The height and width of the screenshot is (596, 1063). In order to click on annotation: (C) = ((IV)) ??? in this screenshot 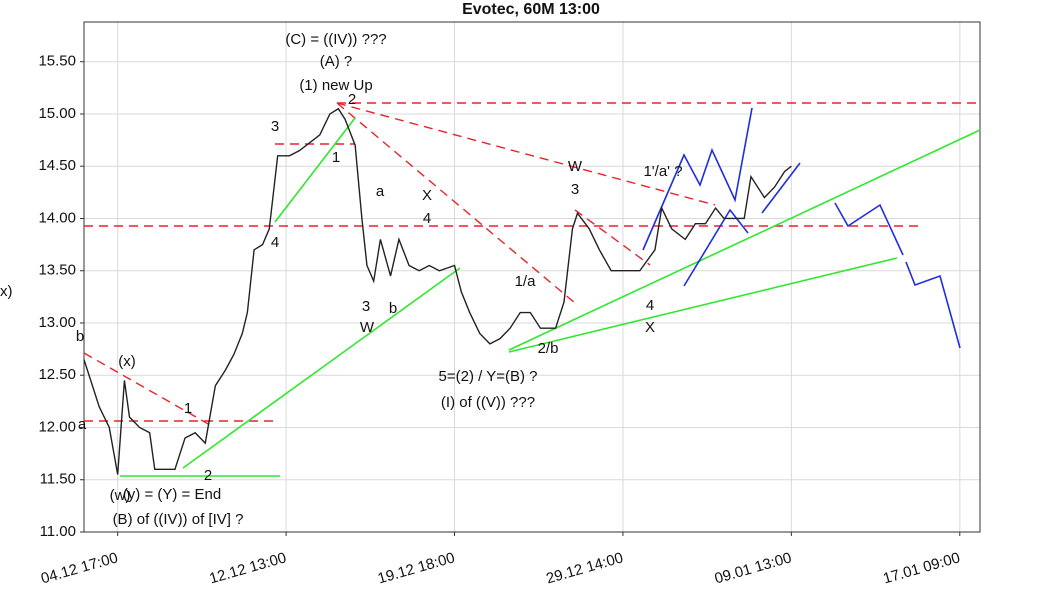, I will do `click(335, 39)`.